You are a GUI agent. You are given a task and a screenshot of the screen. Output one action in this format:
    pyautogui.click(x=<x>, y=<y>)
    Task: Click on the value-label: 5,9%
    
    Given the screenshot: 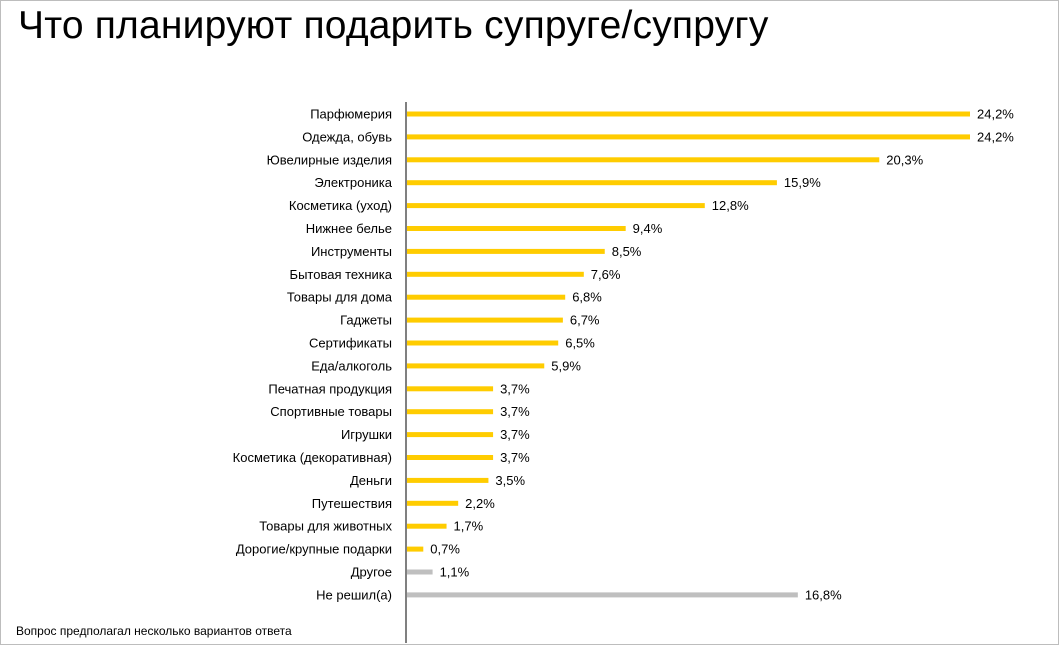 What is the action you would take?
    pyautogui.click(x=566, y=365)
    